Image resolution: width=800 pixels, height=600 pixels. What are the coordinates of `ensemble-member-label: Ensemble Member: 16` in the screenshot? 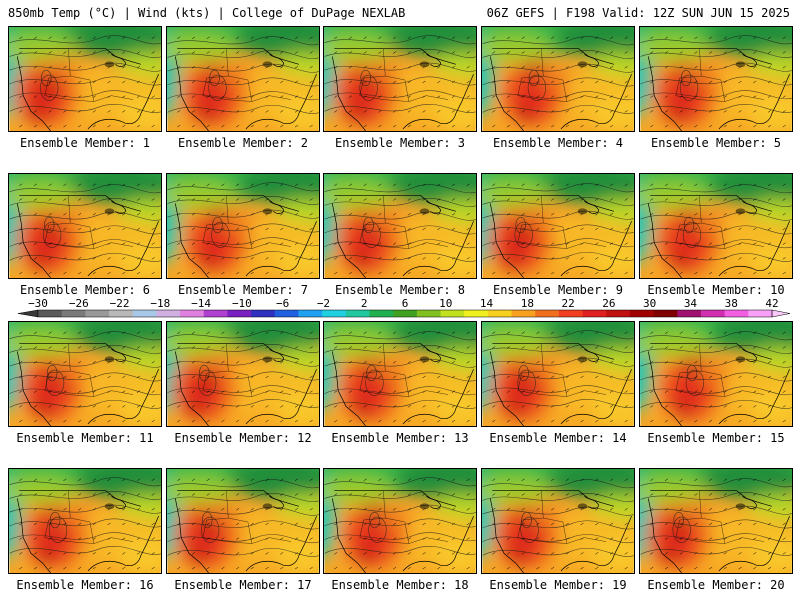 It's located at (85, 585).